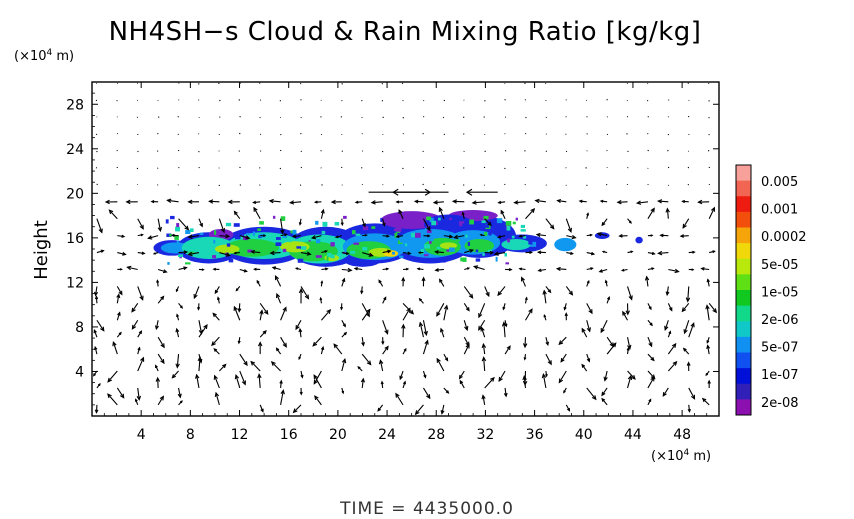 This screenshot has width=854, height=519. Describe the element at coordinates (780, 265) in the screenshot. I see `colorbar-label: 5e-05` at that location.